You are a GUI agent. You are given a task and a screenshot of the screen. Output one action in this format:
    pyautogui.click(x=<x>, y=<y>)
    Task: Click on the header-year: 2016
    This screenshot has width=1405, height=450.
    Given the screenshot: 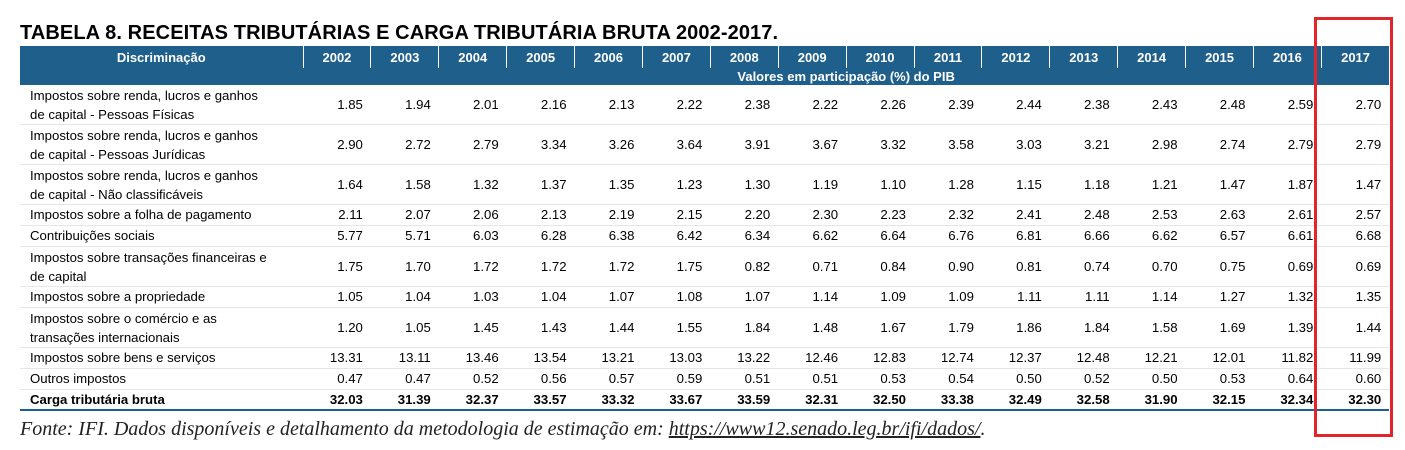 What is the action you would take?
    pyautogui.click(x=1287, y=57)
    